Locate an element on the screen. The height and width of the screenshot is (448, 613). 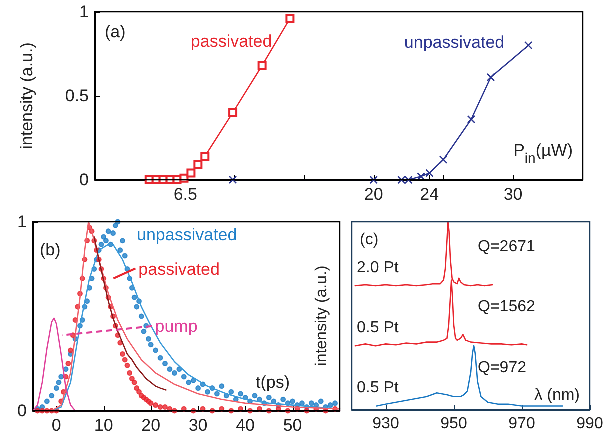
x-tick-label: 990 is located at coordinates (590, 424).